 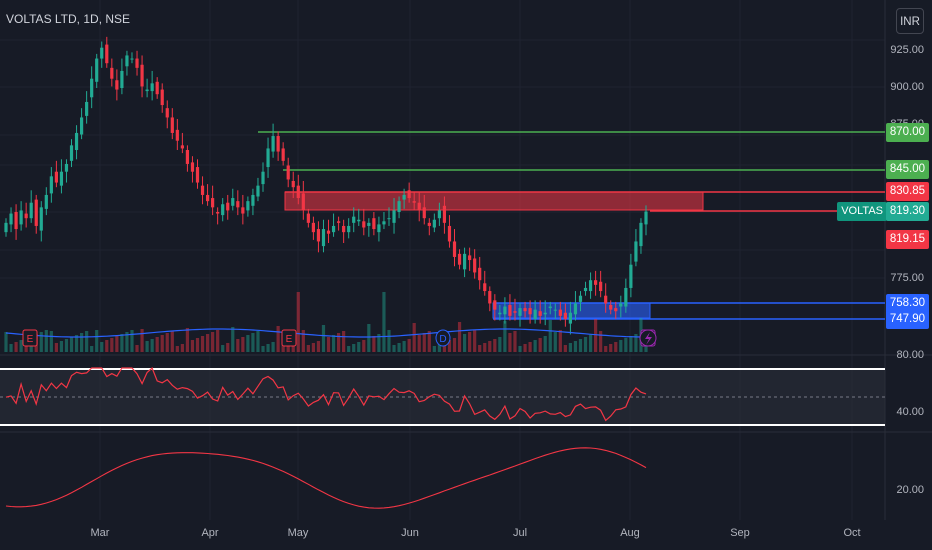 What do you see at coordinates (289, 339) in the screenshot?
I see `event-marker-label: E` at bounding box center [289, 339].